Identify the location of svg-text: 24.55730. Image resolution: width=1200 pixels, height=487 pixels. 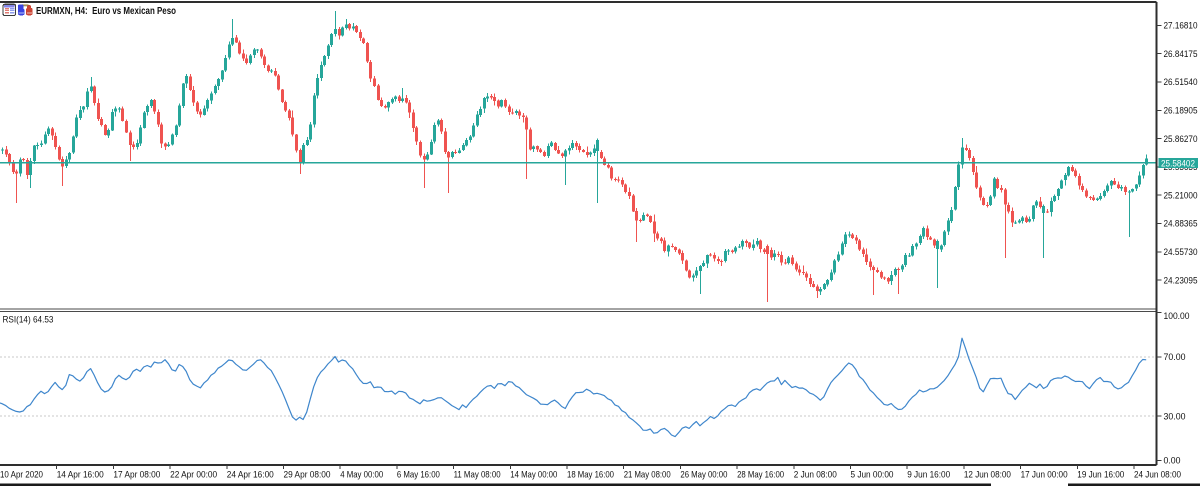
(1181, 252).